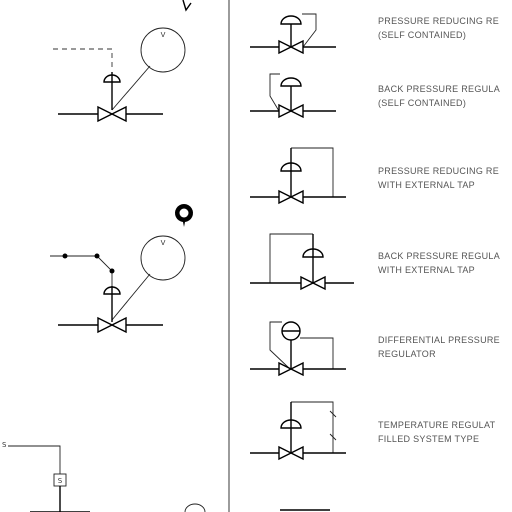 Image resolution: width=512 pixels, height=512 pixels. I want to click on symbol-pressure-reducing-external, so click(298, 176).